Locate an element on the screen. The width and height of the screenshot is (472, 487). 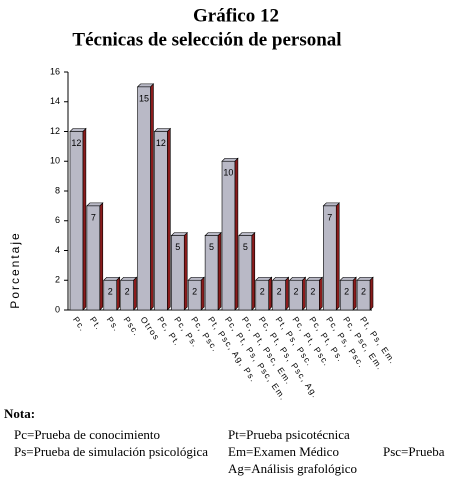
note-item: Ag=Análisis grafológico is located at coordinates (293, 468).